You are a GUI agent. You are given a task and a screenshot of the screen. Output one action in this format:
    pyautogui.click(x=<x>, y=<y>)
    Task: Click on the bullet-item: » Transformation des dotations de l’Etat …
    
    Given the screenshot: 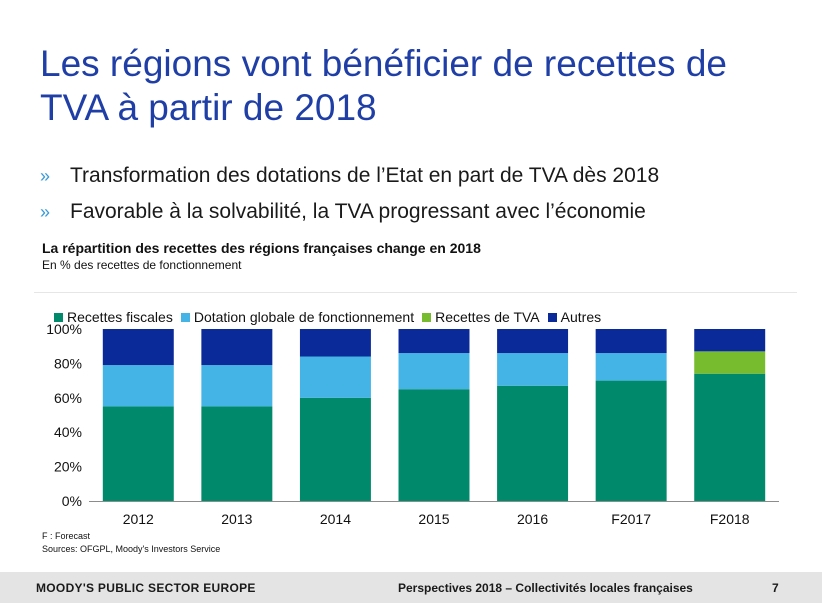 What is the action you would take?
    pyautogui.click(x=349, y=176)
    